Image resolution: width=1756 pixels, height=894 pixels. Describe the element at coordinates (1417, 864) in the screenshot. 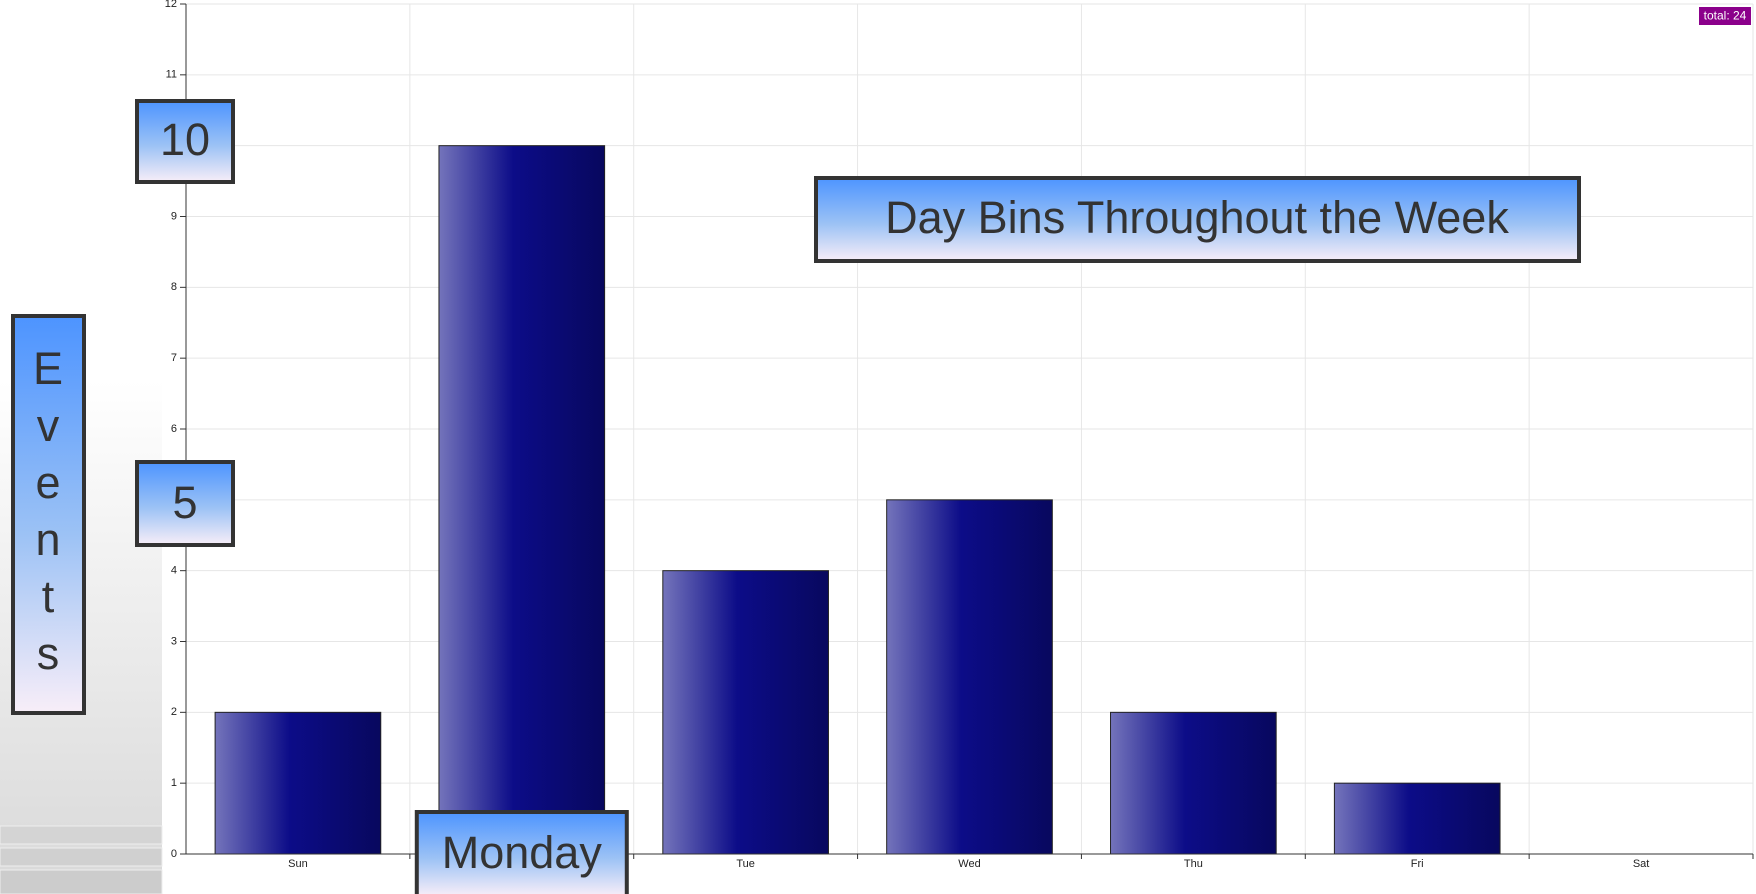

I see `x-tick-label: Fri` at that location.